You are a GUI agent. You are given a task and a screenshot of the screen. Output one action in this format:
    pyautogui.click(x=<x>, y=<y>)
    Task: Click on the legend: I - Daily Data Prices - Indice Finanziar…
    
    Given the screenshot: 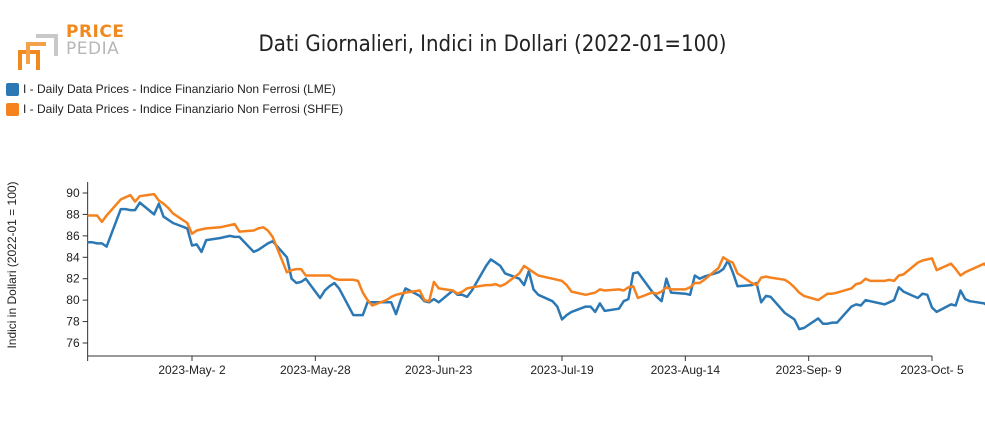 What is the action you would take?
    pyautogui.click(x=174, y=99)
    